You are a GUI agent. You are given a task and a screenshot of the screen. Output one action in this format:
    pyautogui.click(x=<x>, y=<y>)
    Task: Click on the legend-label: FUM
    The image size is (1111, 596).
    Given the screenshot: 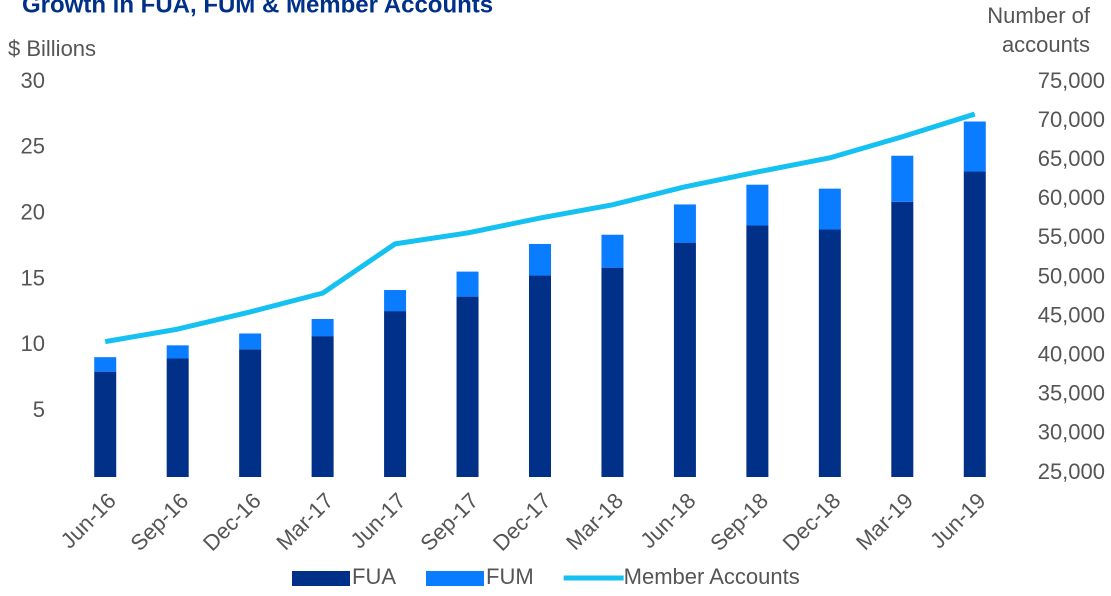 What is the action you would take?
    pyautogui.click(x=510, y=576)
    